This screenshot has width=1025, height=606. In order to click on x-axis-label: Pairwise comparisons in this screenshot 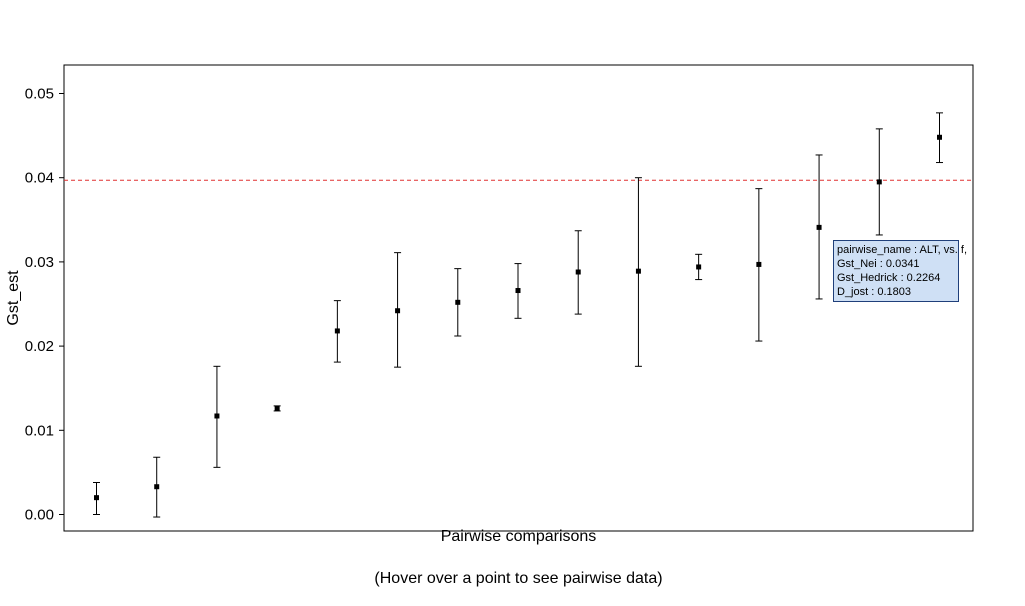, I will do `click(518, 536)`.